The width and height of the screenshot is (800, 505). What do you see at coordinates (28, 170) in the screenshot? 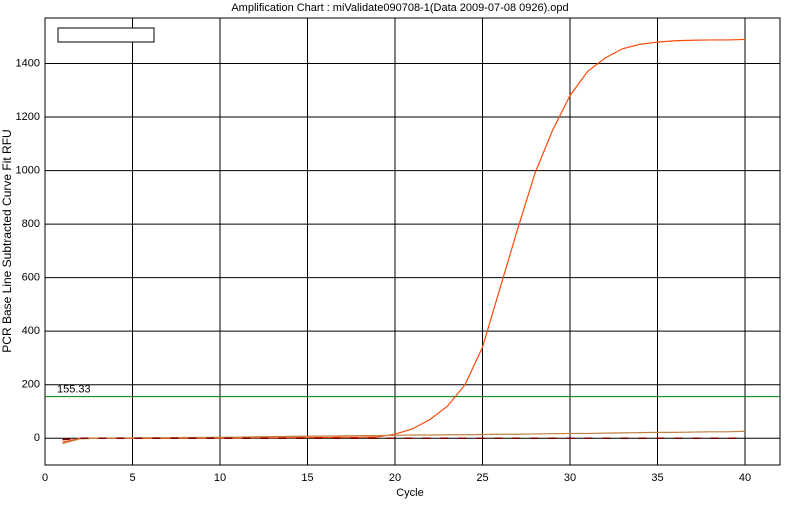
I see `y-tick-label: 1000` at bounding box center [28, 170].